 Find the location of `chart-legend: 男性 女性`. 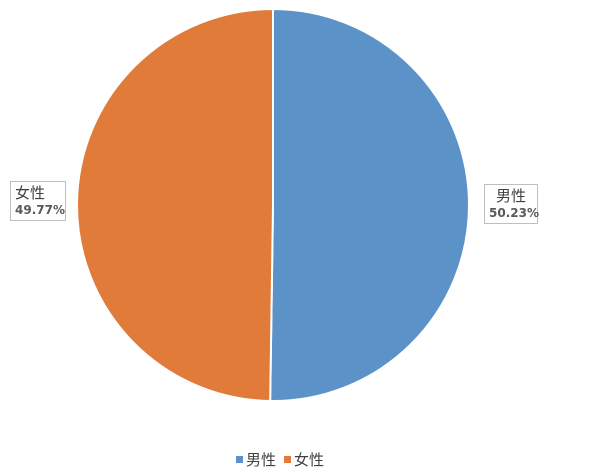

chart-legend: 男性 女性 is located at coordinates (280, 459).